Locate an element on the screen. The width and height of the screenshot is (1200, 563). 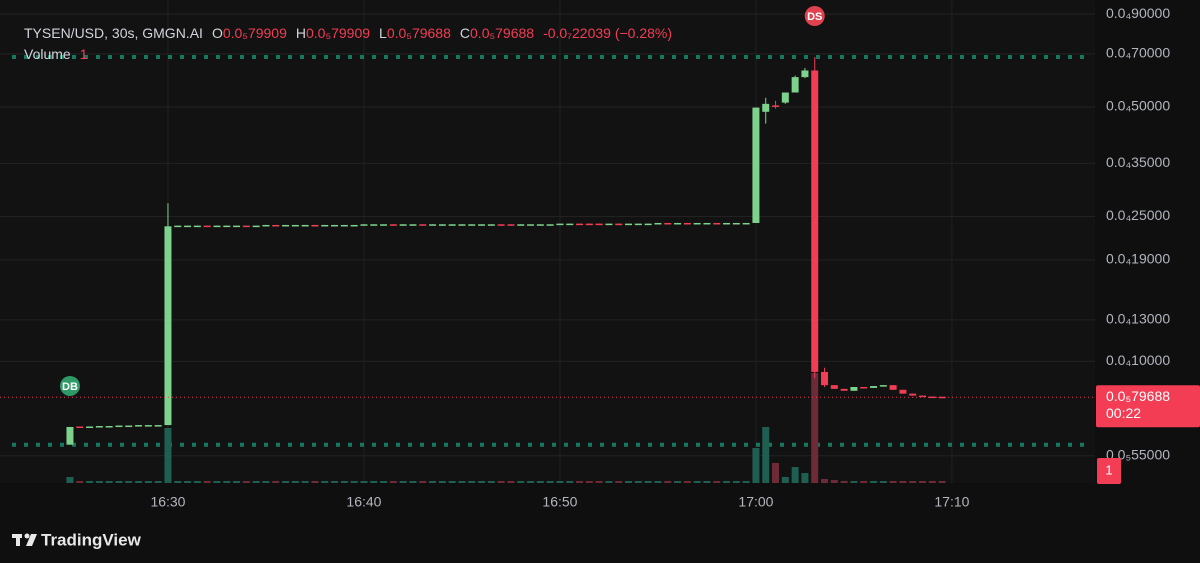
volume-tag-label: 1 is located at coordinates (1108, 469).